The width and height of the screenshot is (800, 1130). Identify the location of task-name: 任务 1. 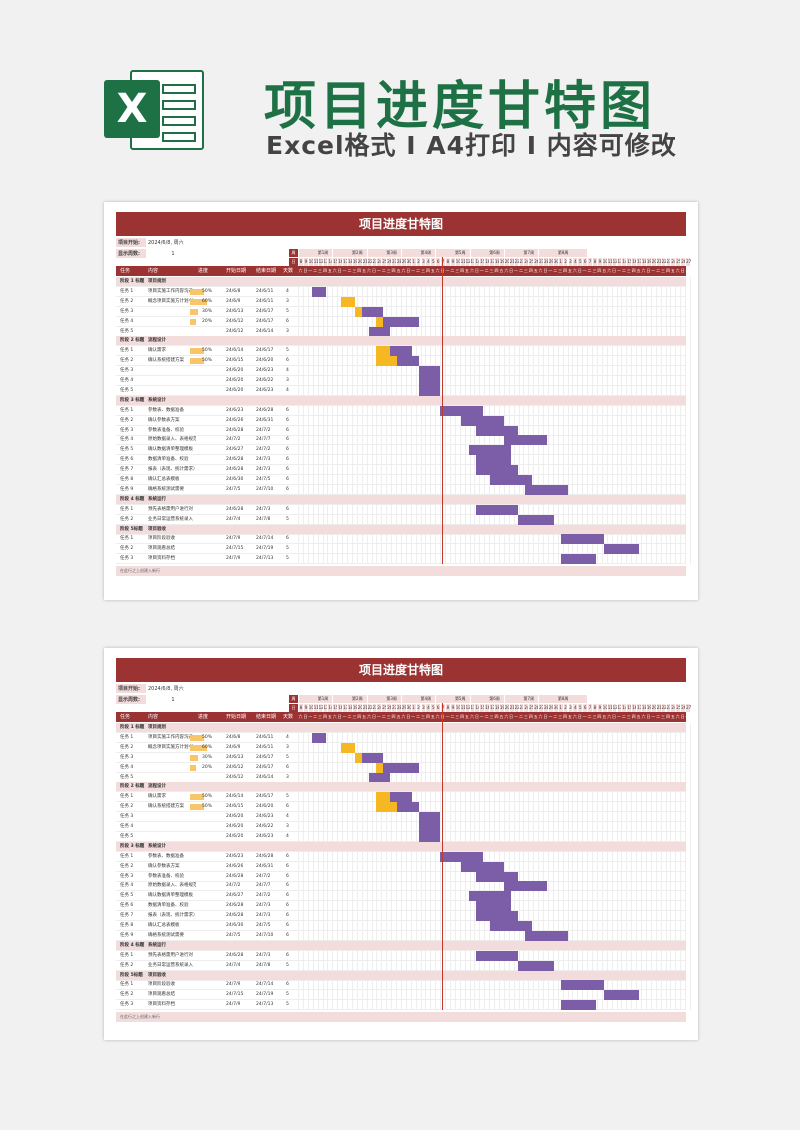
(127, 509).